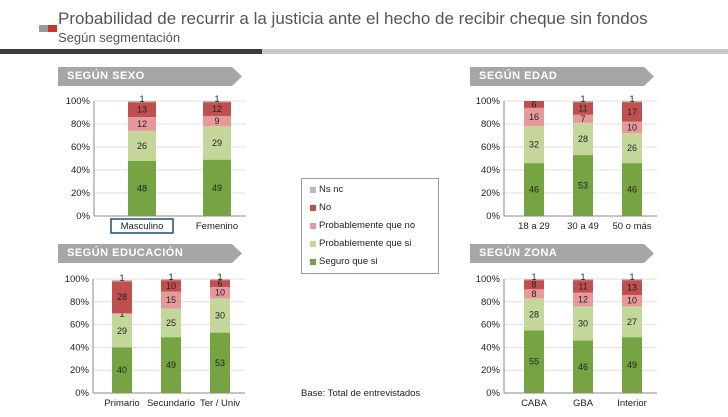 The width and height of the screenshot is (728, 417). I want to click on header-rule-dark, so click(131, 51).